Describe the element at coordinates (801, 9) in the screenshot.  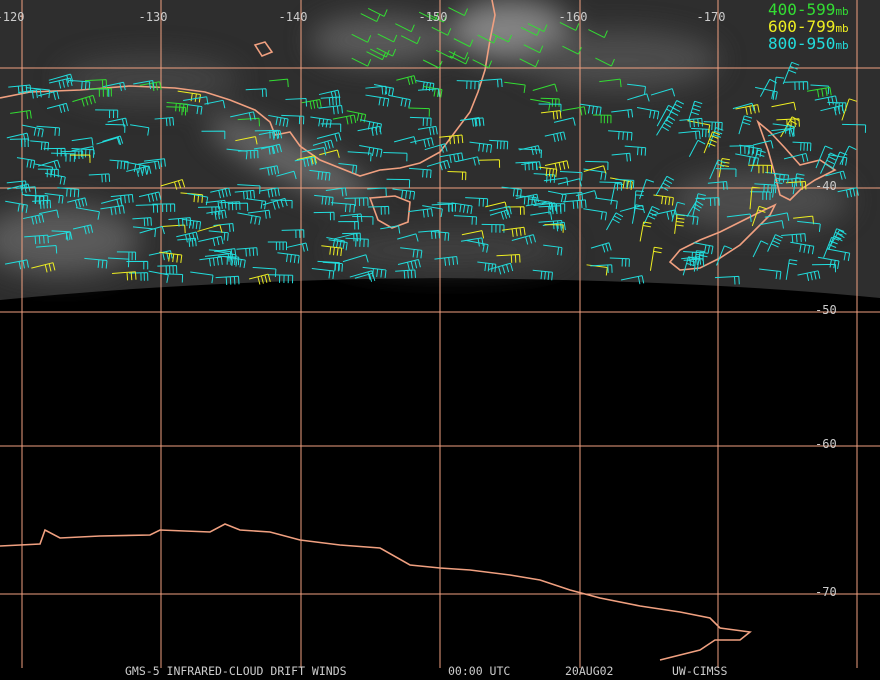
I see `legend-range: 400-599` at that location.